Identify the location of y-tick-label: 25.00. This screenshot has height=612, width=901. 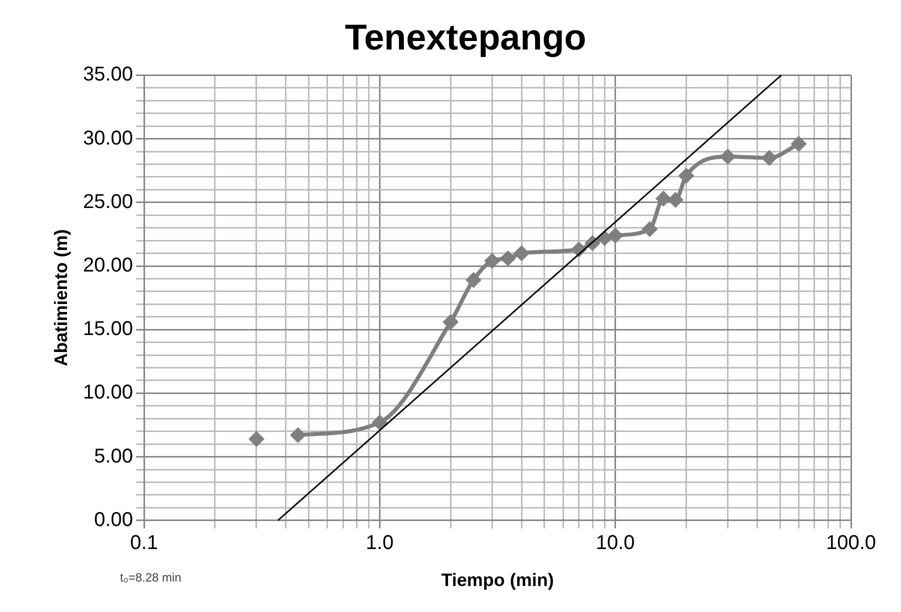
(108, 201).